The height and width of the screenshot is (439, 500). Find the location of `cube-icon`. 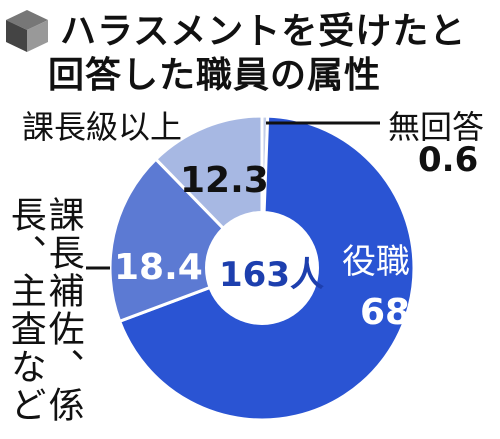

cube-icon is located at coordinates (27, 31).